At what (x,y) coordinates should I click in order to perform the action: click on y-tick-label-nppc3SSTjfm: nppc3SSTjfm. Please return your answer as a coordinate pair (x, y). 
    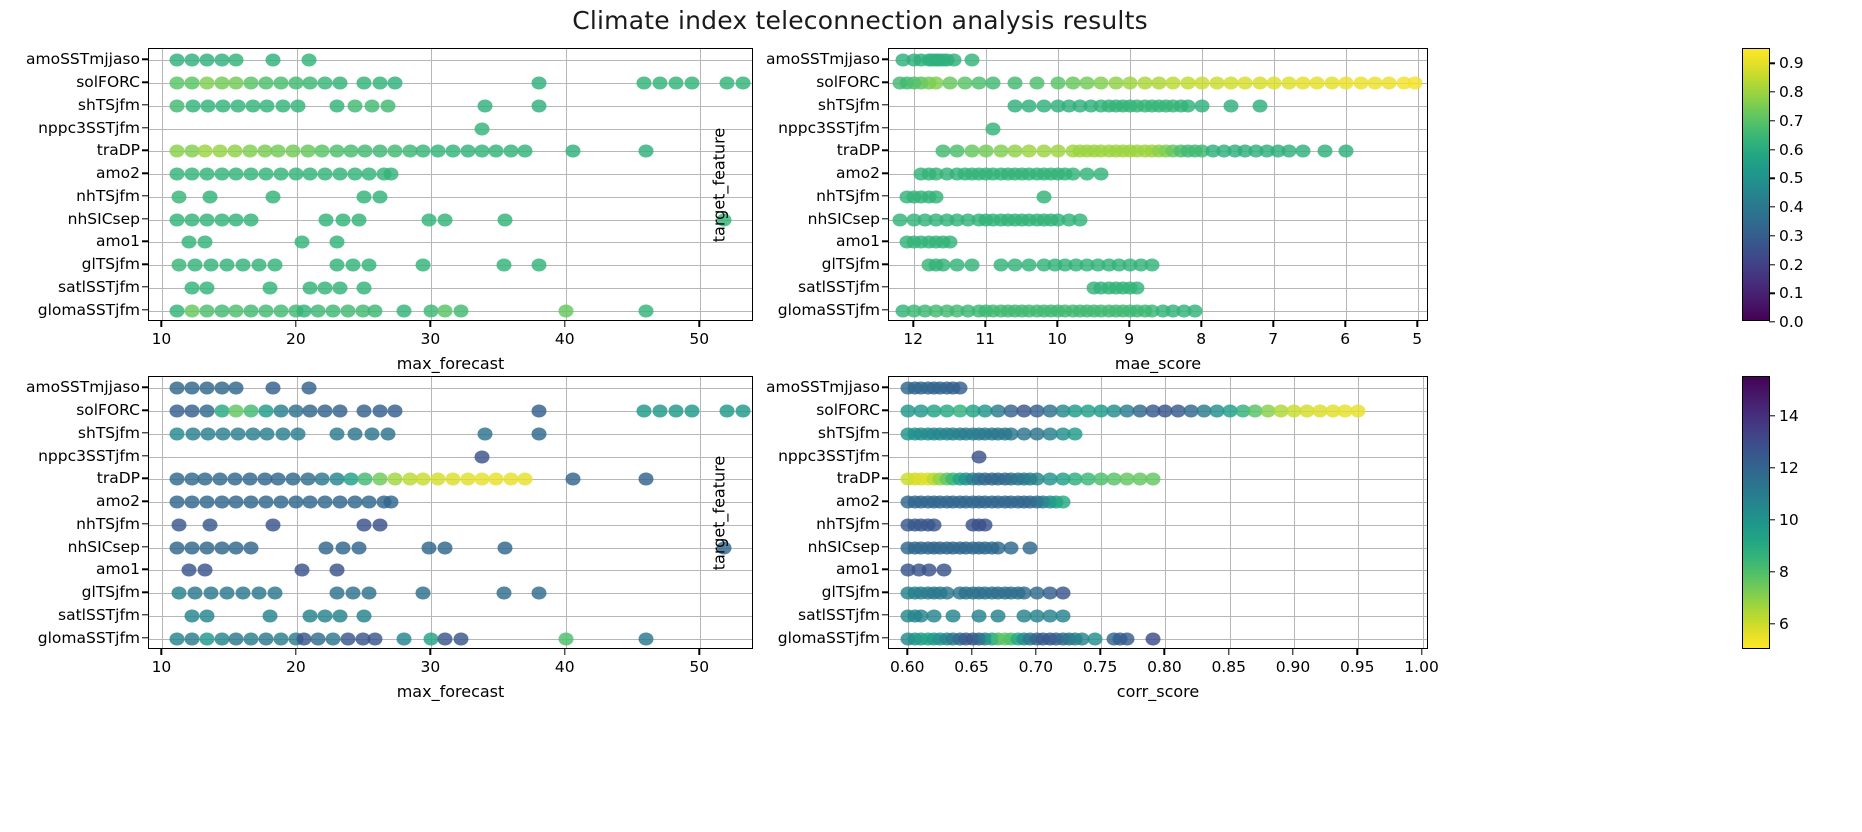
    Looking at the image, I should click on (89, 455).